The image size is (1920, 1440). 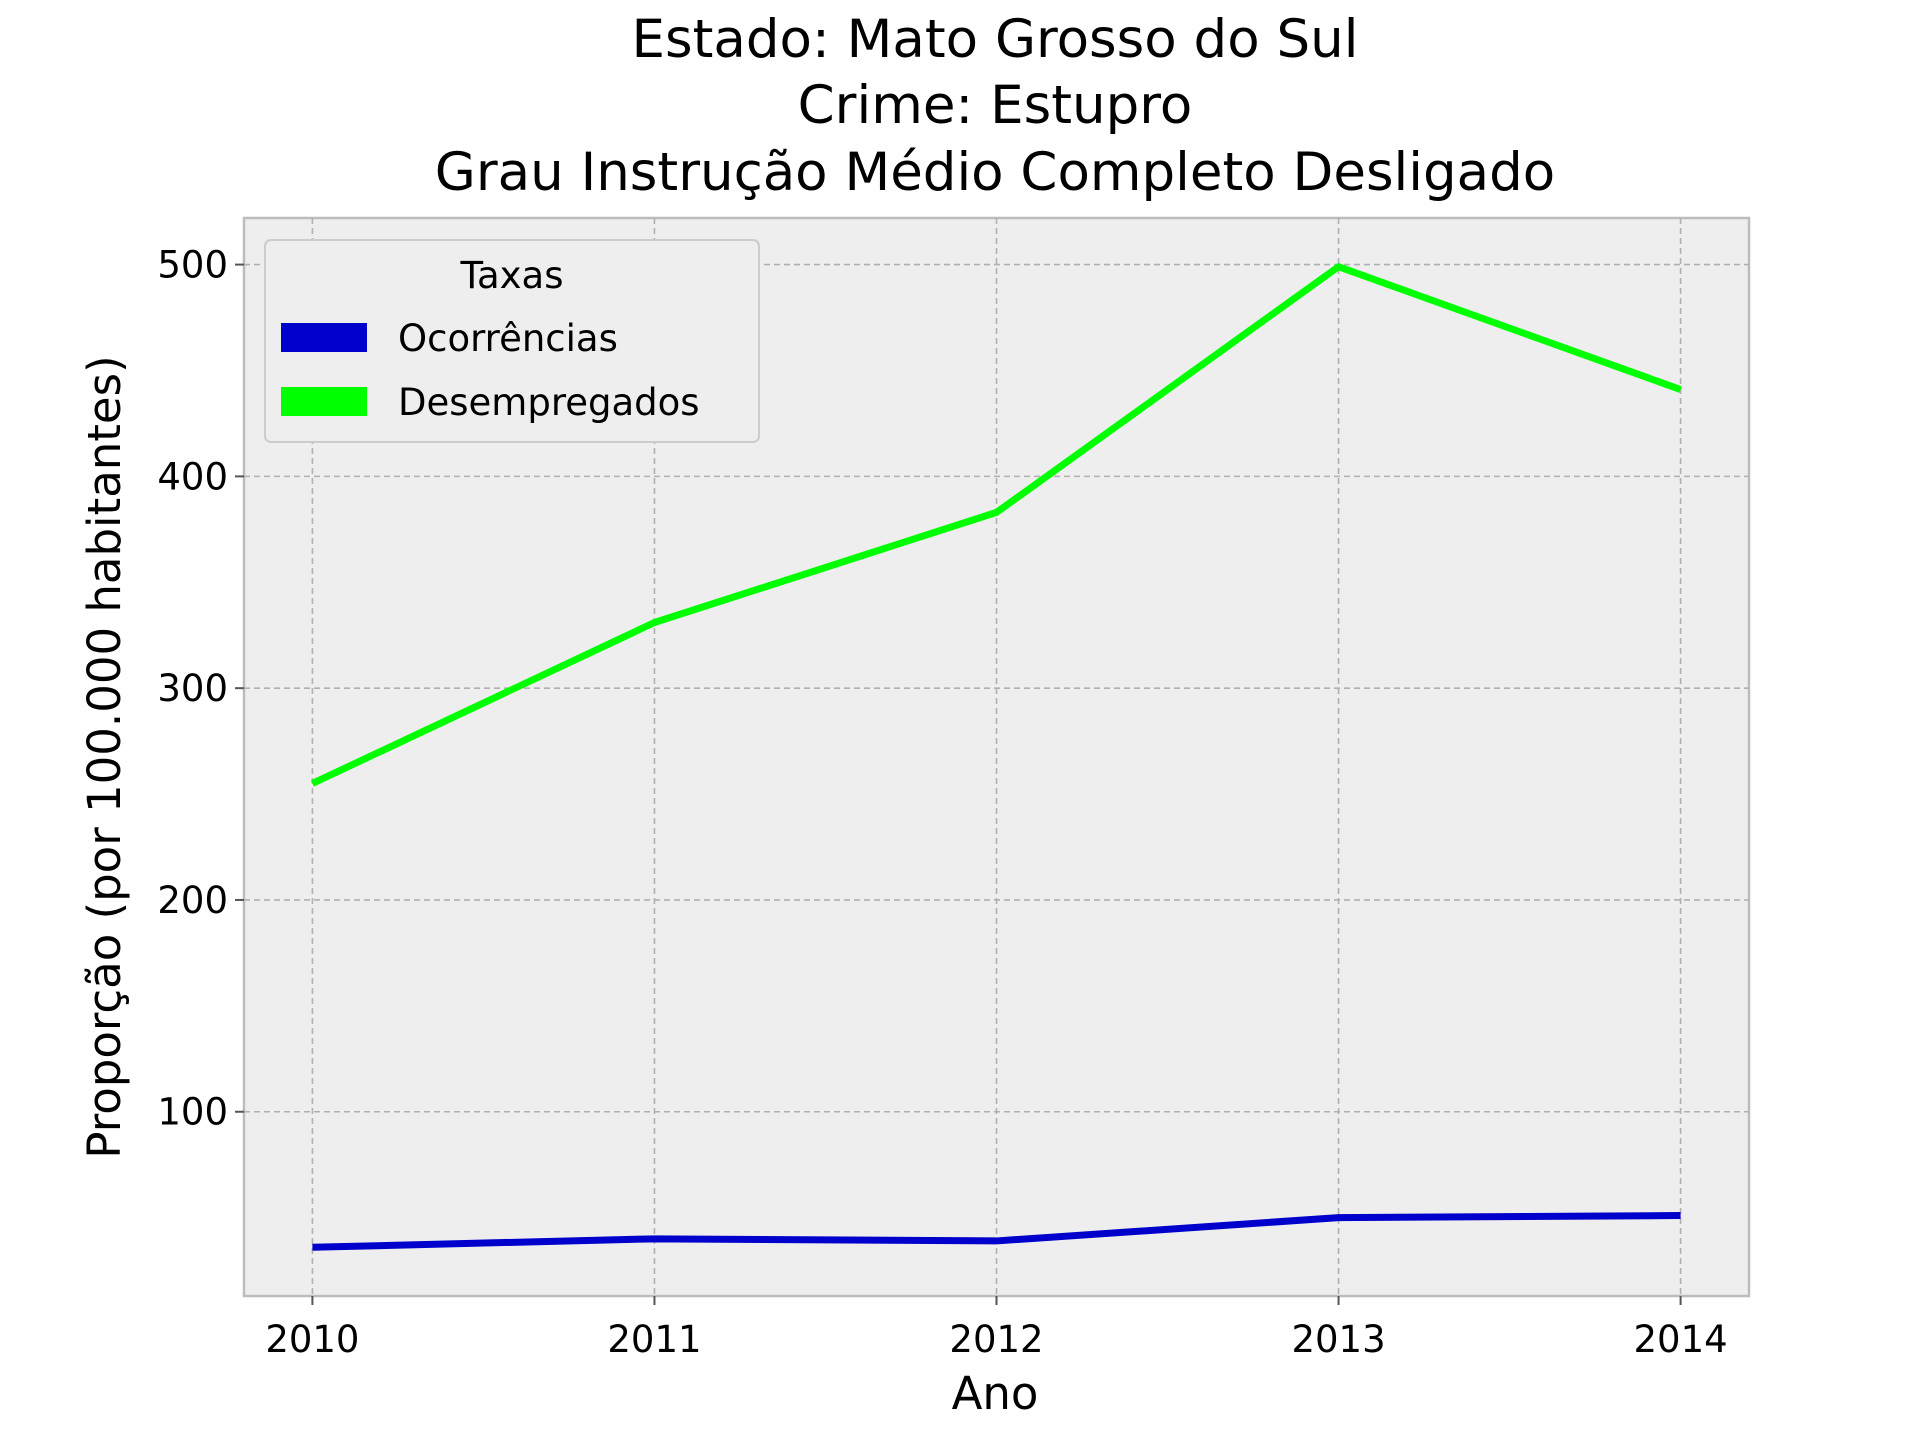 What do you see at coordinates (192, 1112) in the screenshot?
I see `y-tick-label: 100` at bounding box center [192, 1112].